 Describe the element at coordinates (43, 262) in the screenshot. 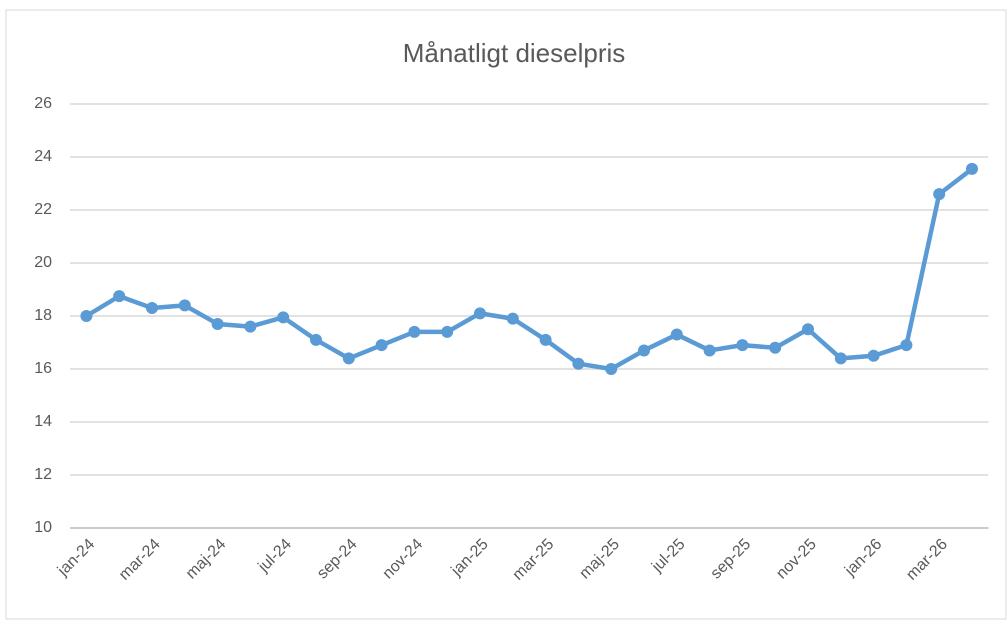

I see `y-tick-label: 20` at that location.